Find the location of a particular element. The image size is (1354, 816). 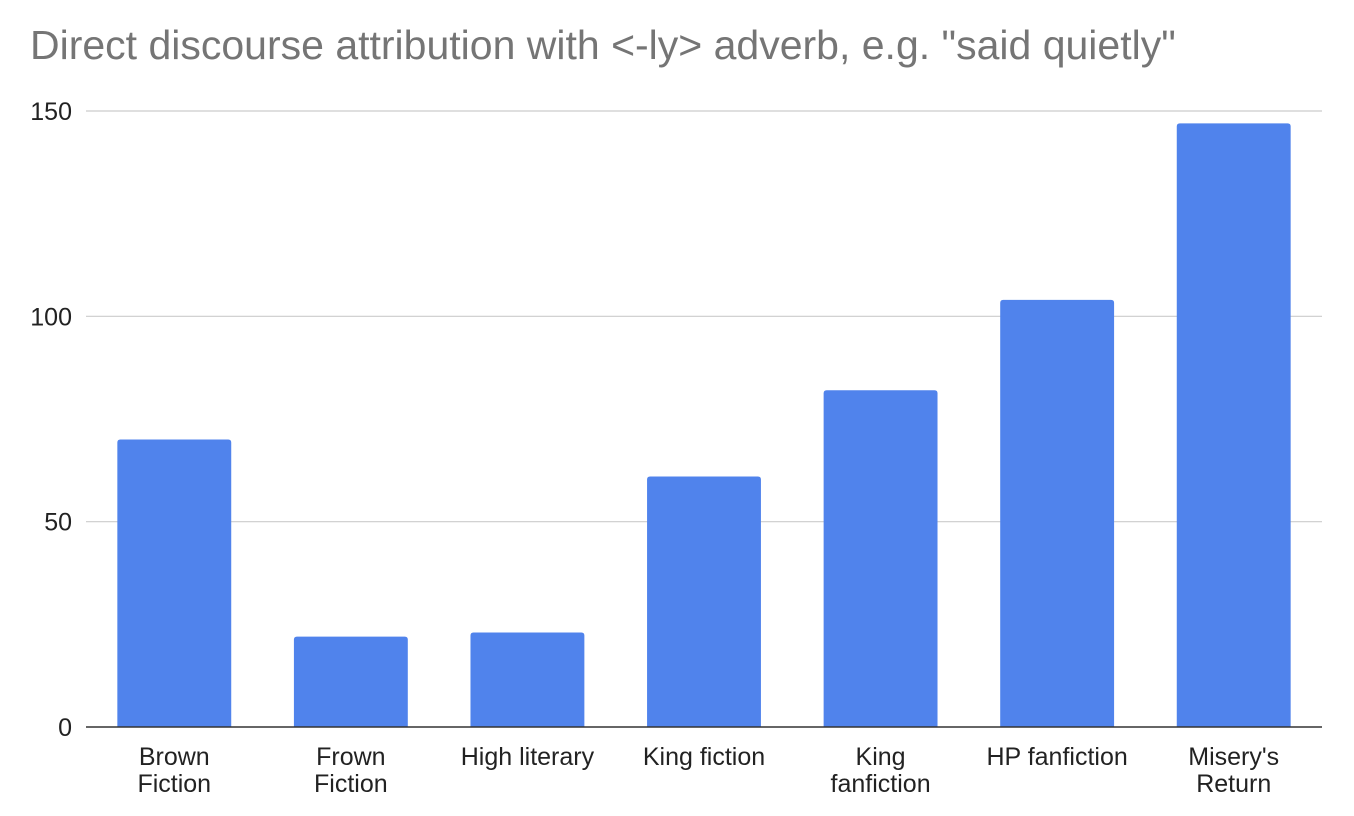

x-tick-label: King fanfiction is located at coordinates (881, 770).